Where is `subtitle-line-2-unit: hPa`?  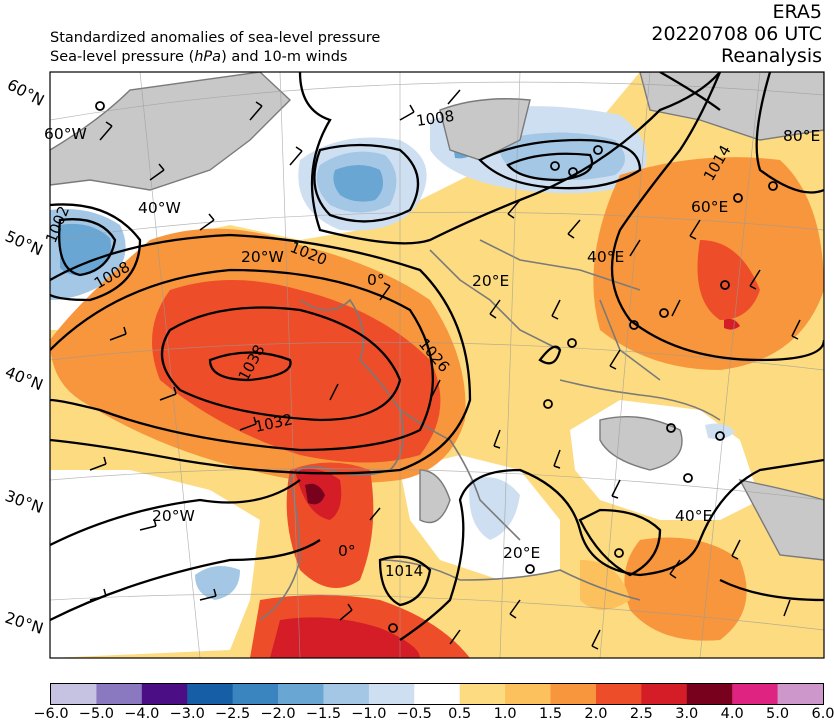
subtitle-line-2-unit: hPa is located at coordinates (208, 57).